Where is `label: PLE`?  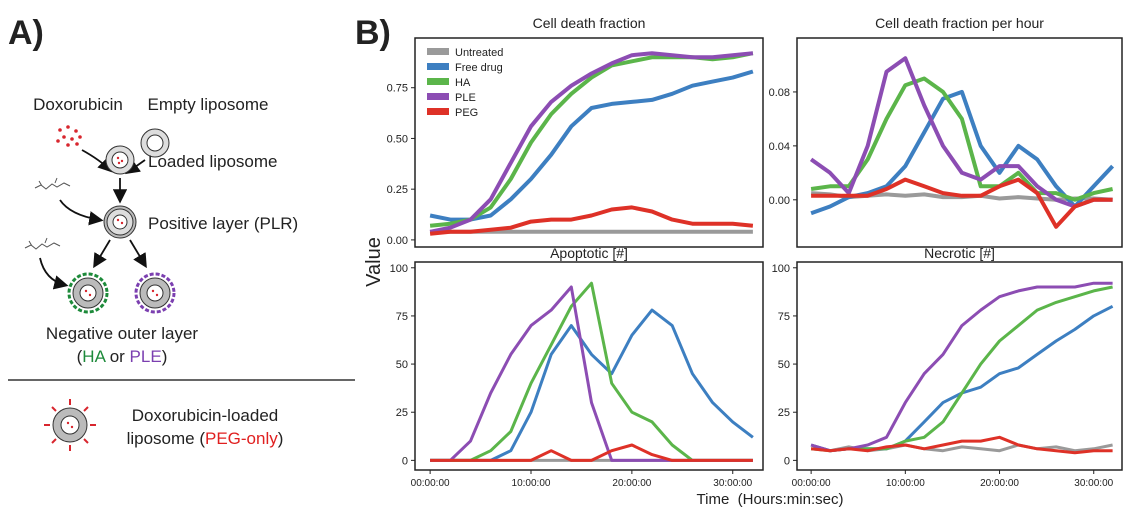 label: PLE is located at coordinates (146, 356).